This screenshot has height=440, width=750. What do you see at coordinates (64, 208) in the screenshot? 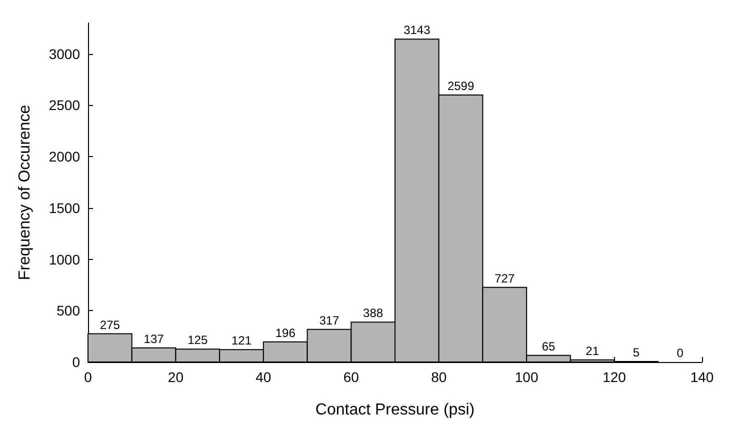
I see `y-tick-label: 1500` at bounding box center [64, 208].